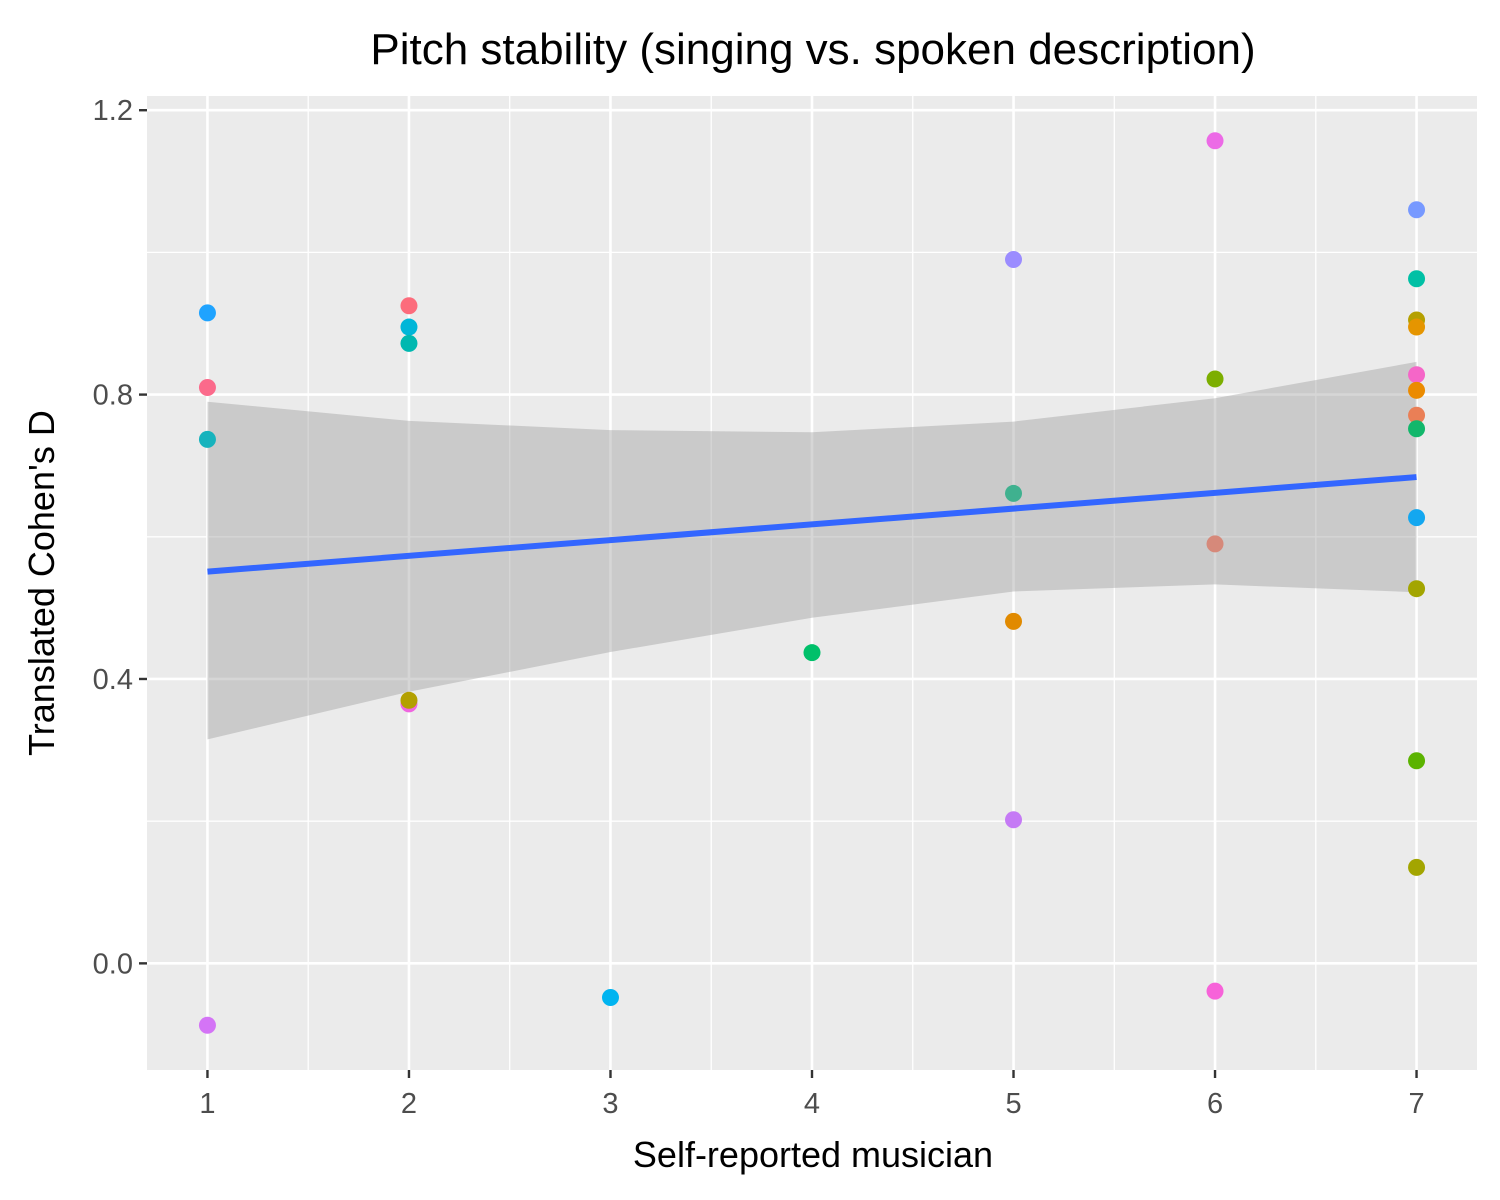 The height and width of the screenshot is (1200, 1500). Describe the element at coordinates (113, 680) in the screenshot. I see `y-tick-label: 0.4` at that location.